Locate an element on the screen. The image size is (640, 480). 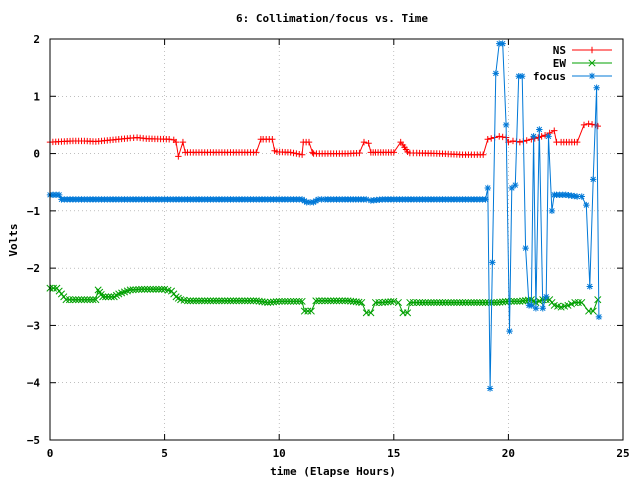
chart-title: 6: Collimation/focus vs. Time is located at coordinates (332, 18).